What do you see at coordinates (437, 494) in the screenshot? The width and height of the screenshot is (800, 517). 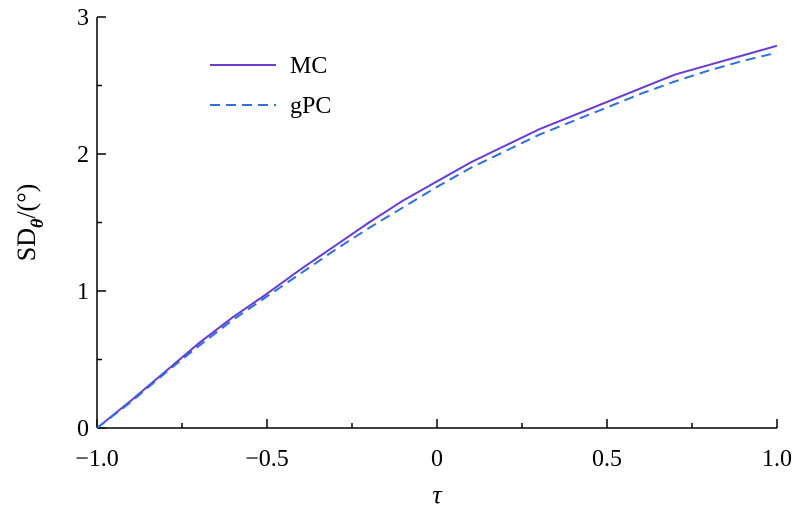 I see `x-axis-label: τ` at bounding box center [437, 494].